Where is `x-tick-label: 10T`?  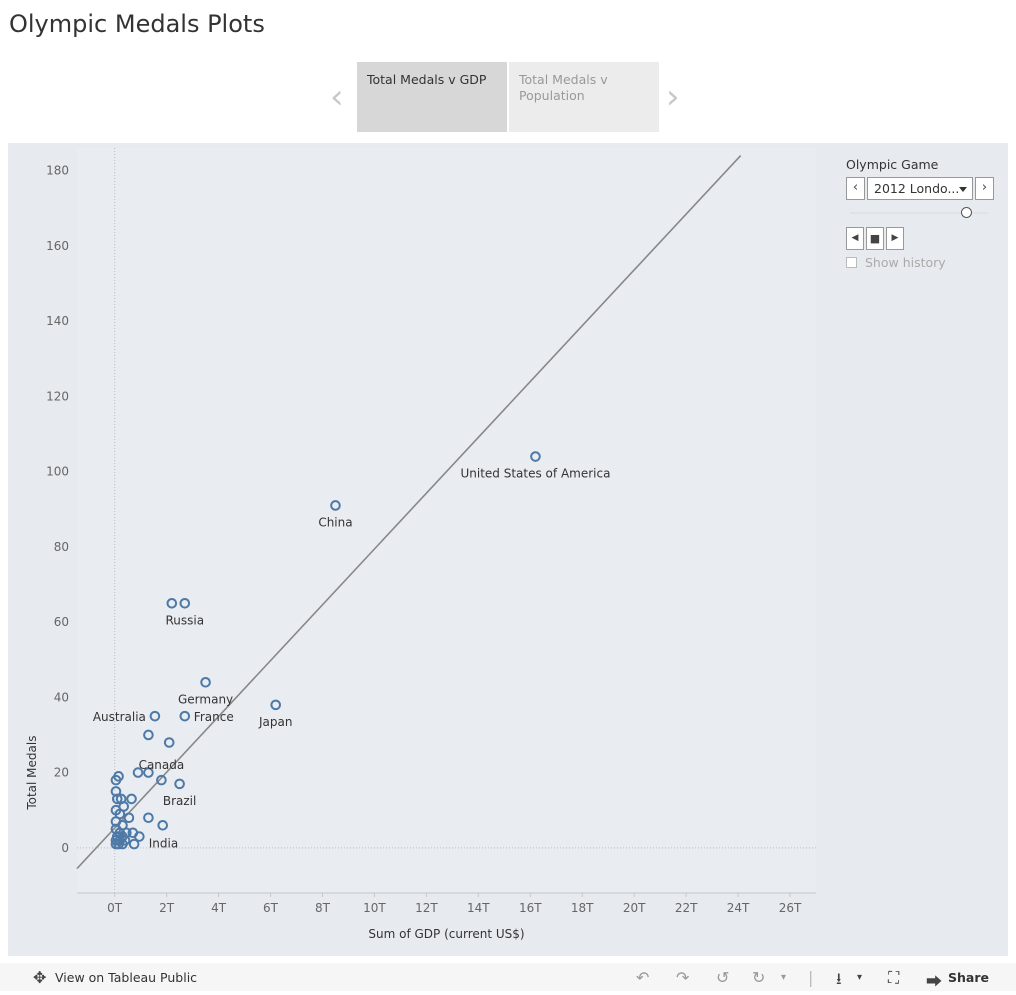
x-tick-label: 10T is located at coordinates (374, 908).